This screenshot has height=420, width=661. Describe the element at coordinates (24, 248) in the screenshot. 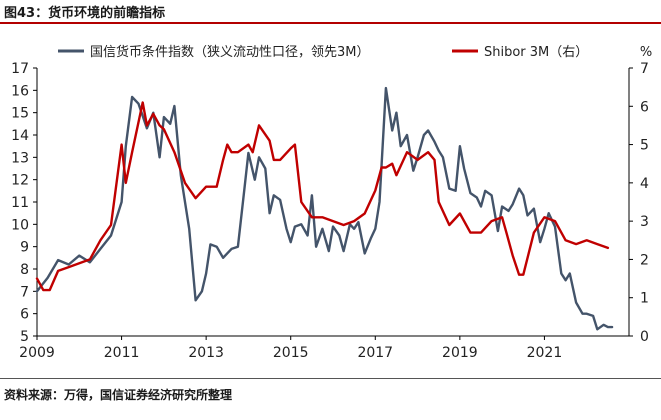

I see `left-tick-label: 9` at that location.